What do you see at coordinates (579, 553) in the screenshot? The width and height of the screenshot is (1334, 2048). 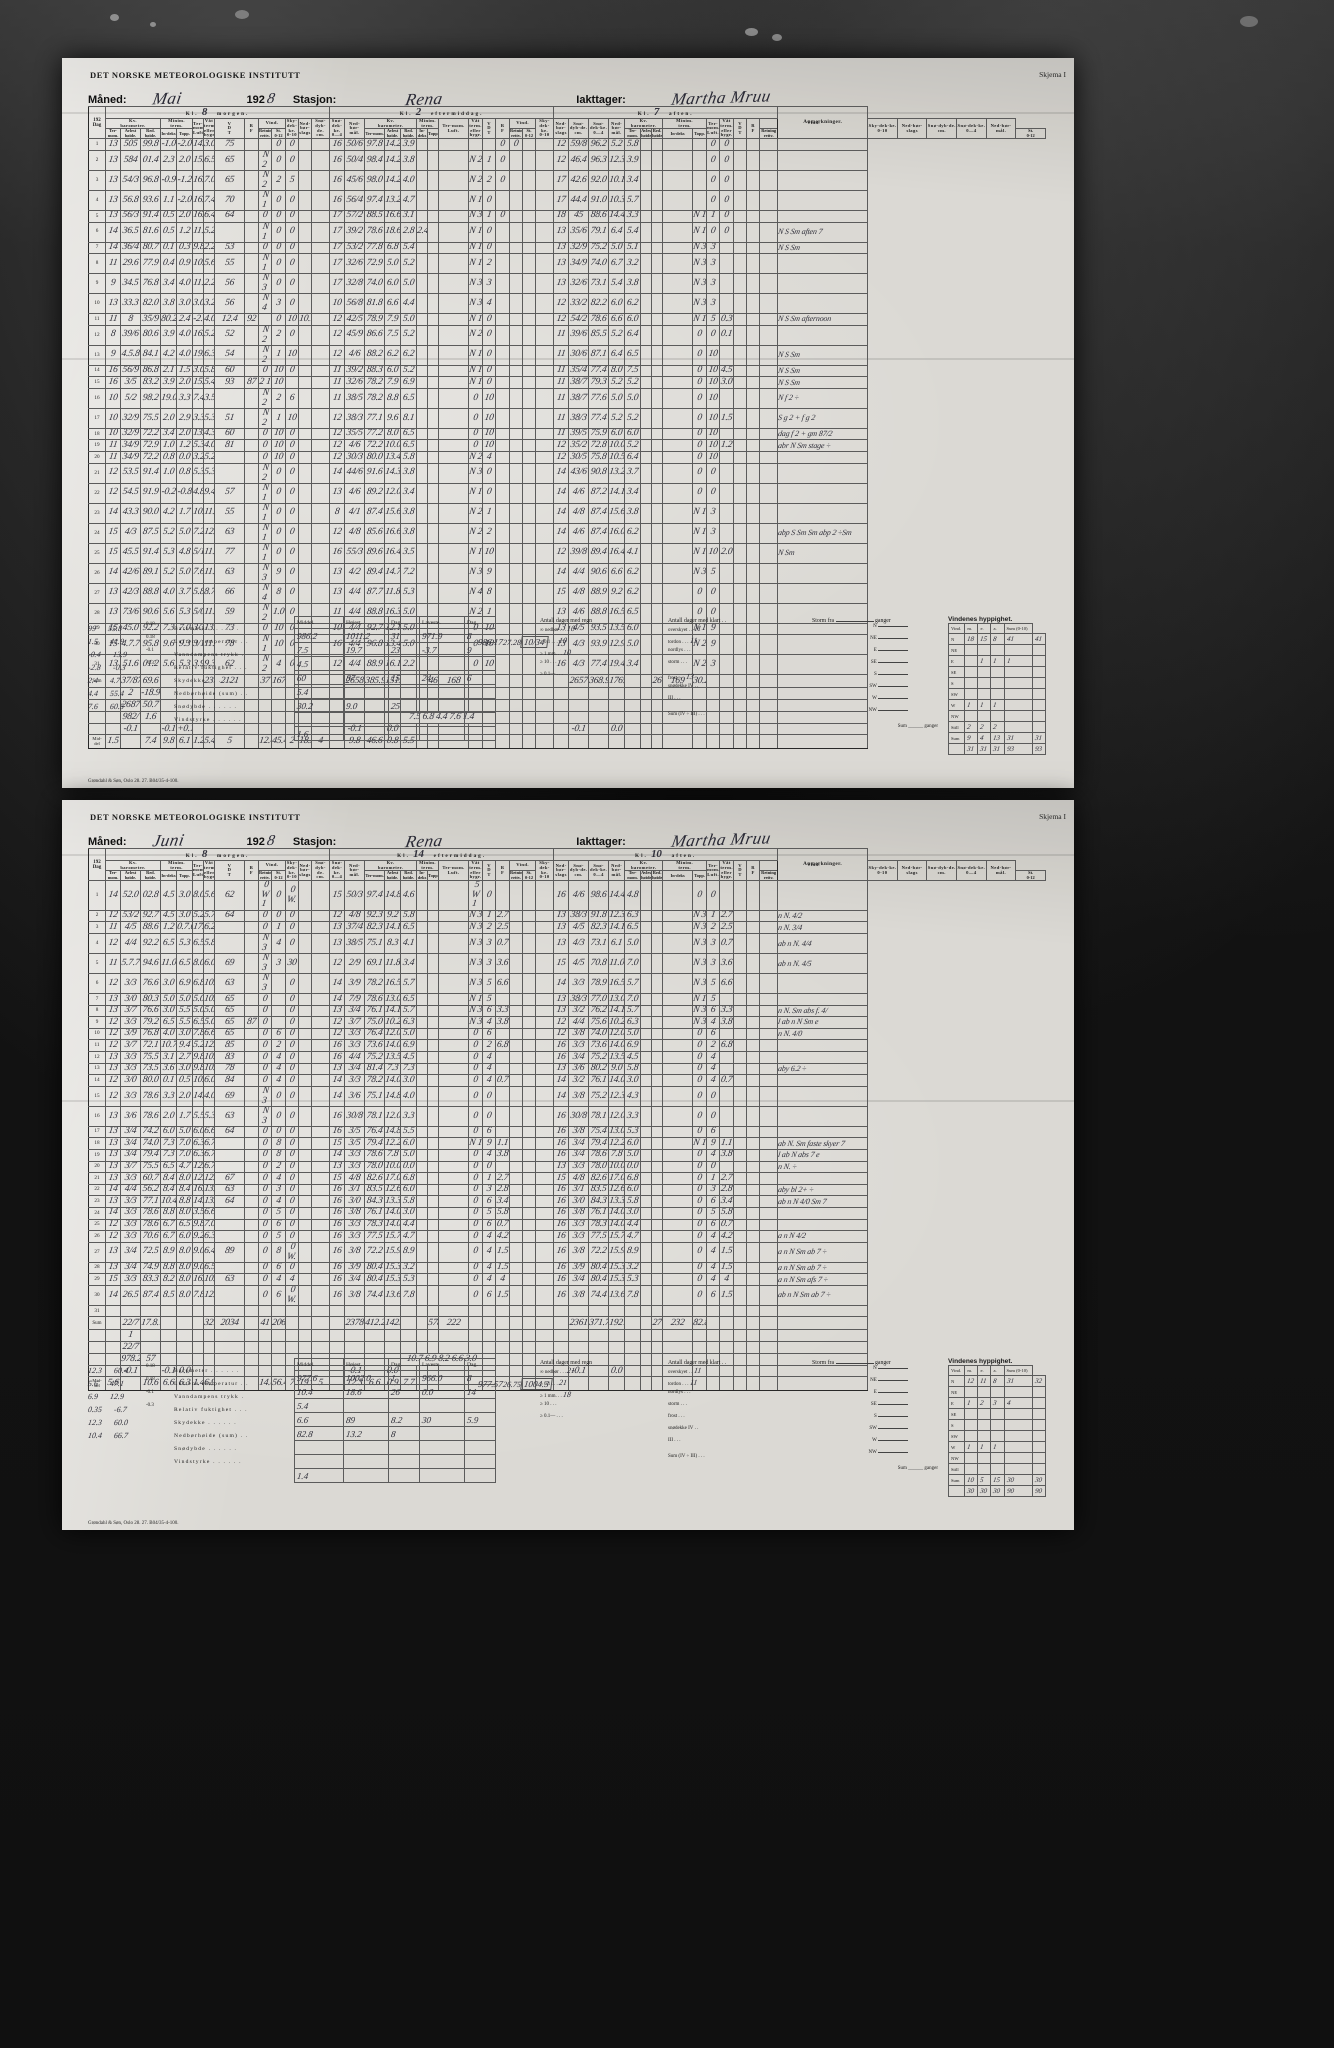 I see `data-cell: 39/8` at bounding box center [579, 553].